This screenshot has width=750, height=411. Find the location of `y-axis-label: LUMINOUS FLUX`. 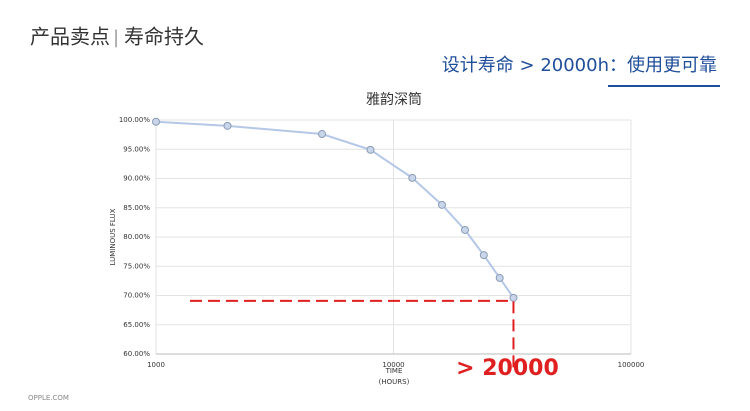

y-axis-label: LUMINOUS FLUX is located at coordinates (113, 236).